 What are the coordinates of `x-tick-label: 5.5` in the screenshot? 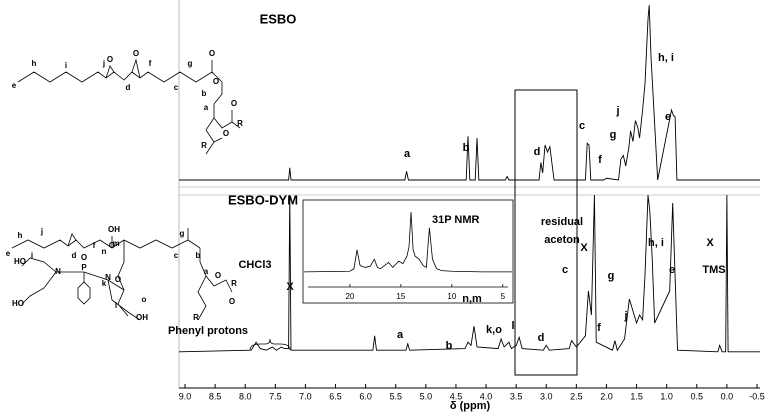 It's located at (395, 396).